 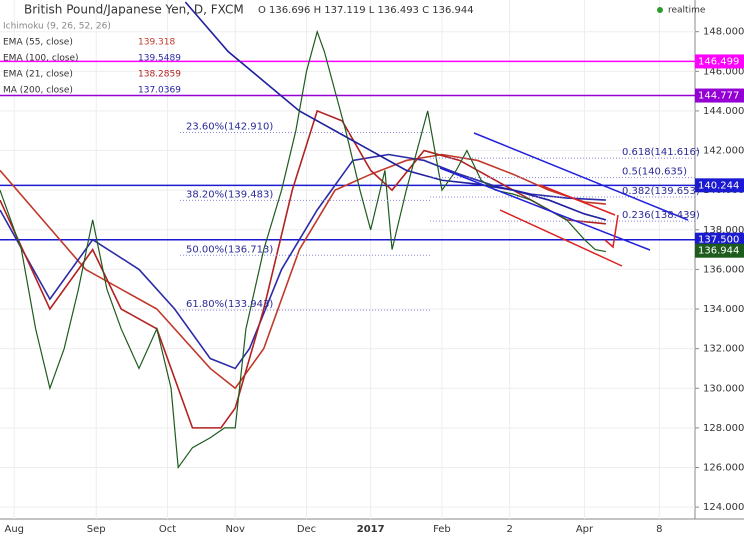 What do you see at coordinates (41, 59) in the screenshot?
I see `legend-name: EMA (100, close)` at bounding box center [41, 59].